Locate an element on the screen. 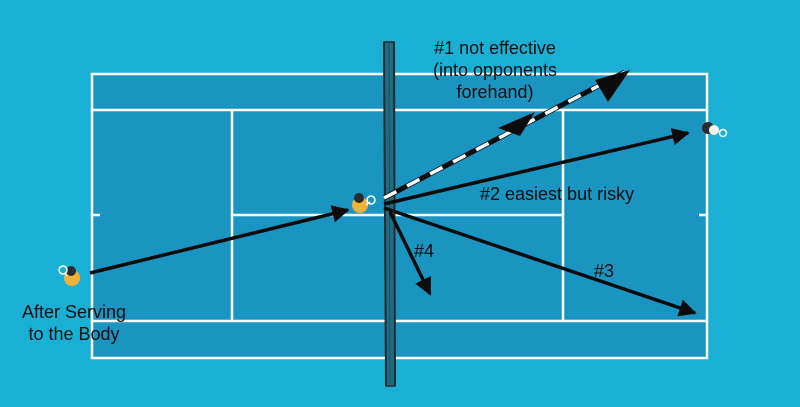 This screenshot has height=407, width=800. shot-2-label: #2 easiest but risky is located at coordinates (557, 194).